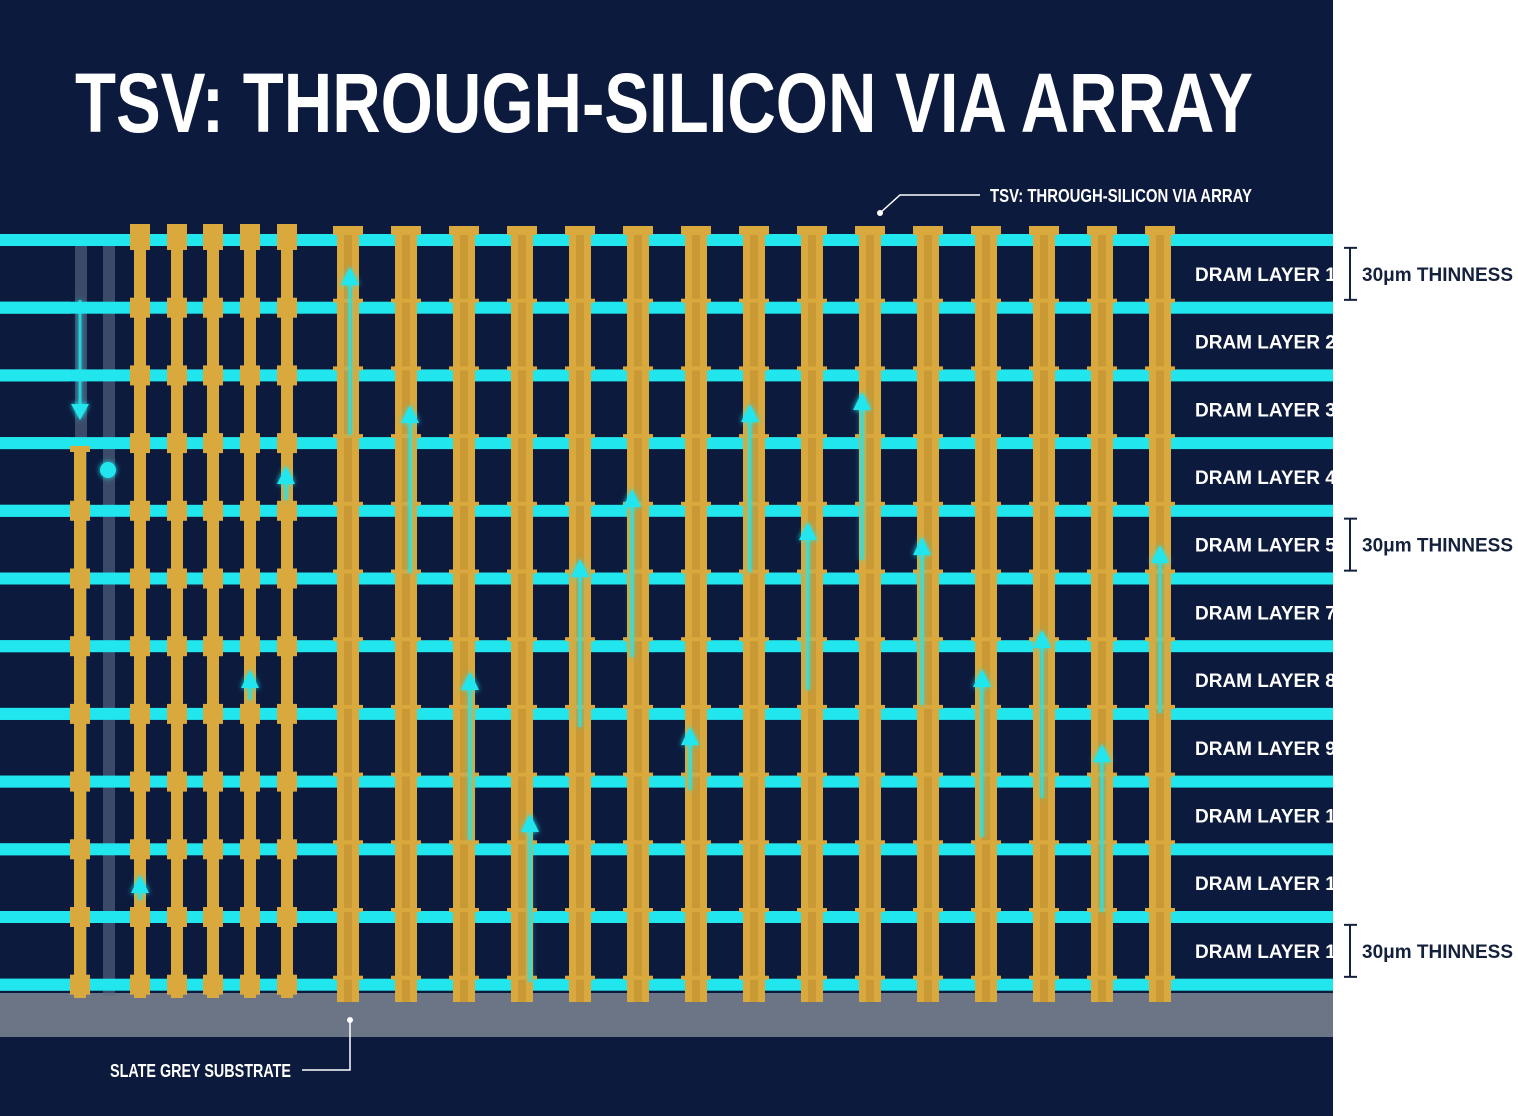  I want to click on inactive-via, so click(109, 621).